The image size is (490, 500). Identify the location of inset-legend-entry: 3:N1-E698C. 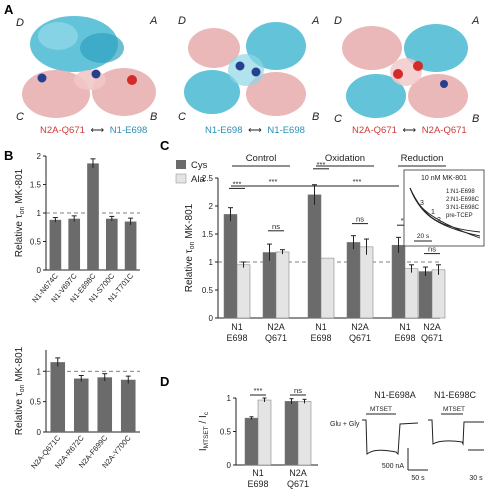
(463, 208).